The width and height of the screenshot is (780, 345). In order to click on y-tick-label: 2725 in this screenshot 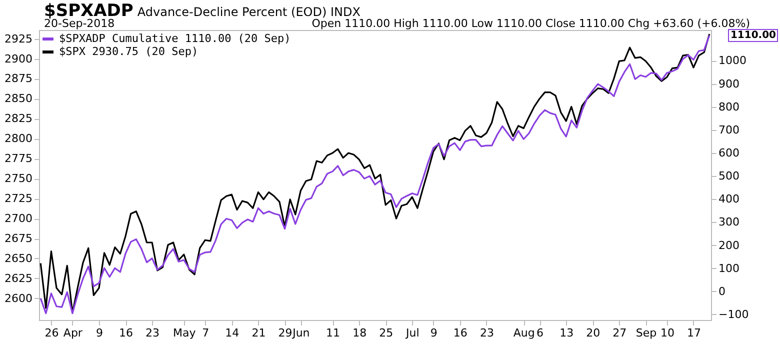, I will do `click(18, 199)`.